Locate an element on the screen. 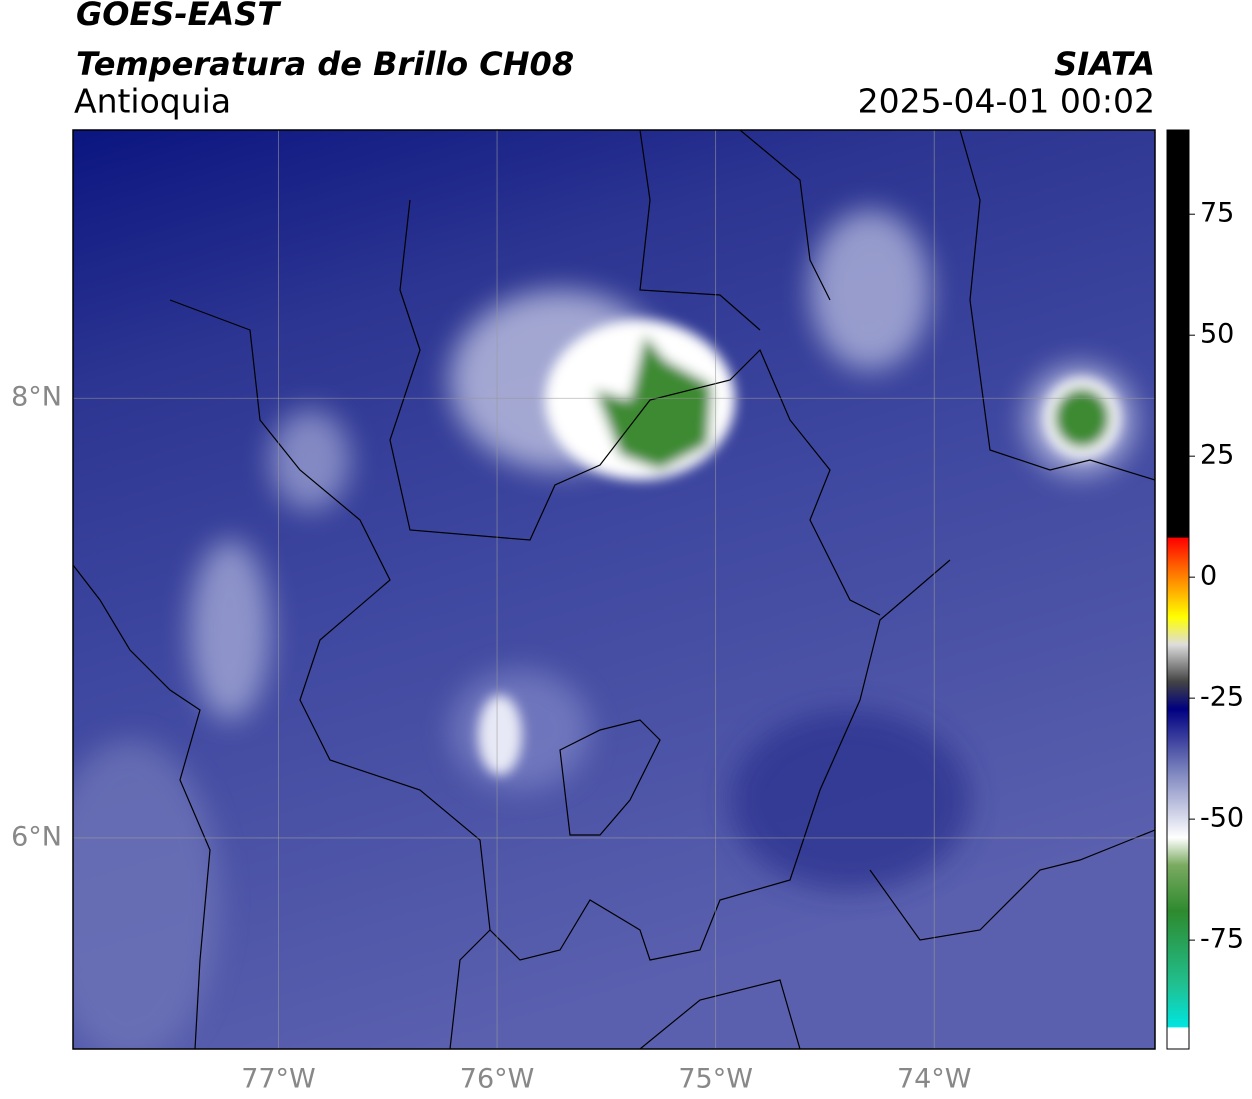  lon-tick-label: 77°W is located at coordinates (278, 1079).